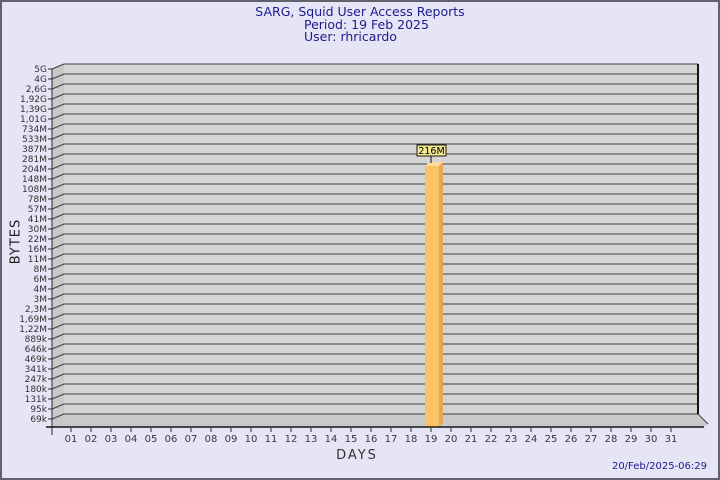 The image size is (720, 480). I want to click on y-tick-label: 3M, so click(41, 300).